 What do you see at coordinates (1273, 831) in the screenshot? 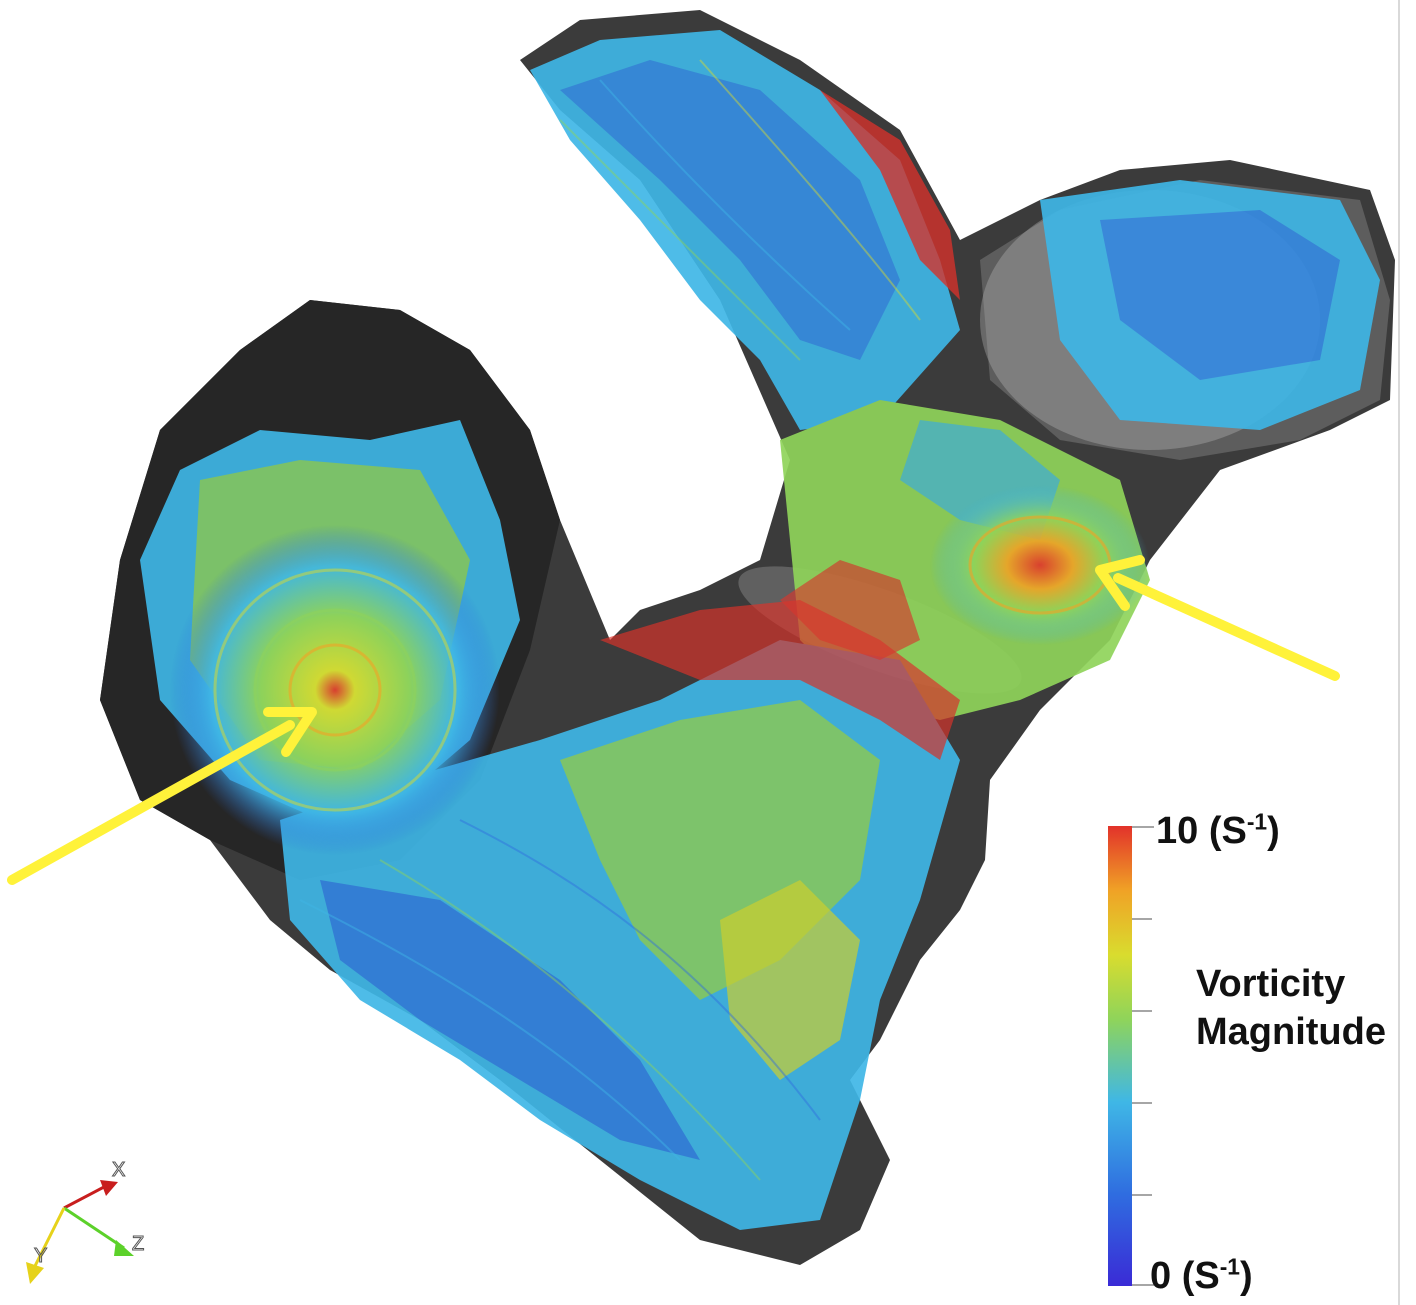
I see `colorbar-max-unit-close: )` at bounding box center [1273, 831].